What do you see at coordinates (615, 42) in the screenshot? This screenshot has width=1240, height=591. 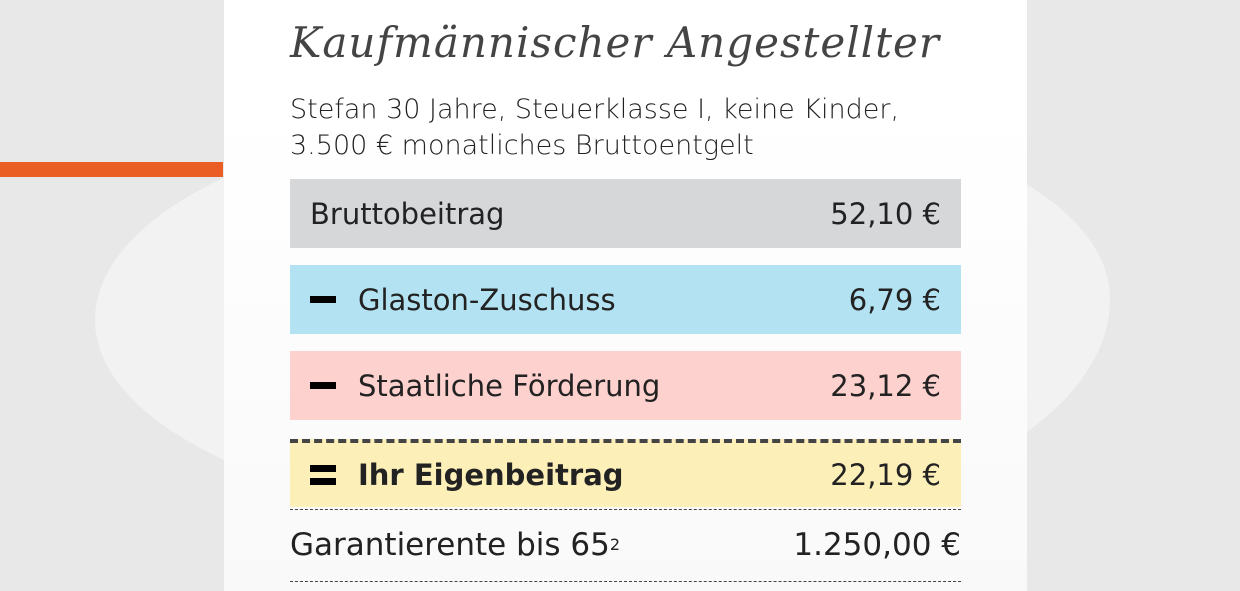 I see `card-title: Kaufmännischer Angestellter` at bounding box center [615, 42].